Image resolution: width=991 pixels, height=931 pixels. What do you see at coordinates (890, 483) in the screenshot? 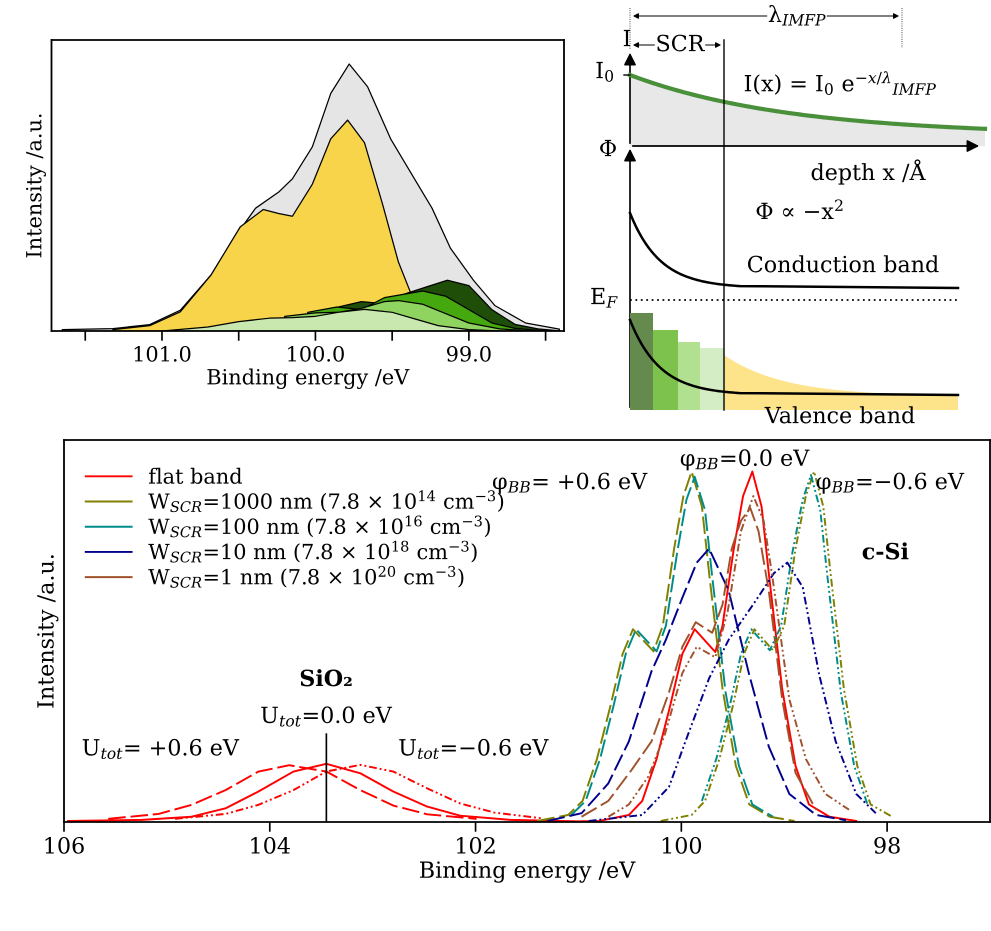
I see `annotation: φ$_{BB}$=−0.6 eV` at bounding box center [890, 483].